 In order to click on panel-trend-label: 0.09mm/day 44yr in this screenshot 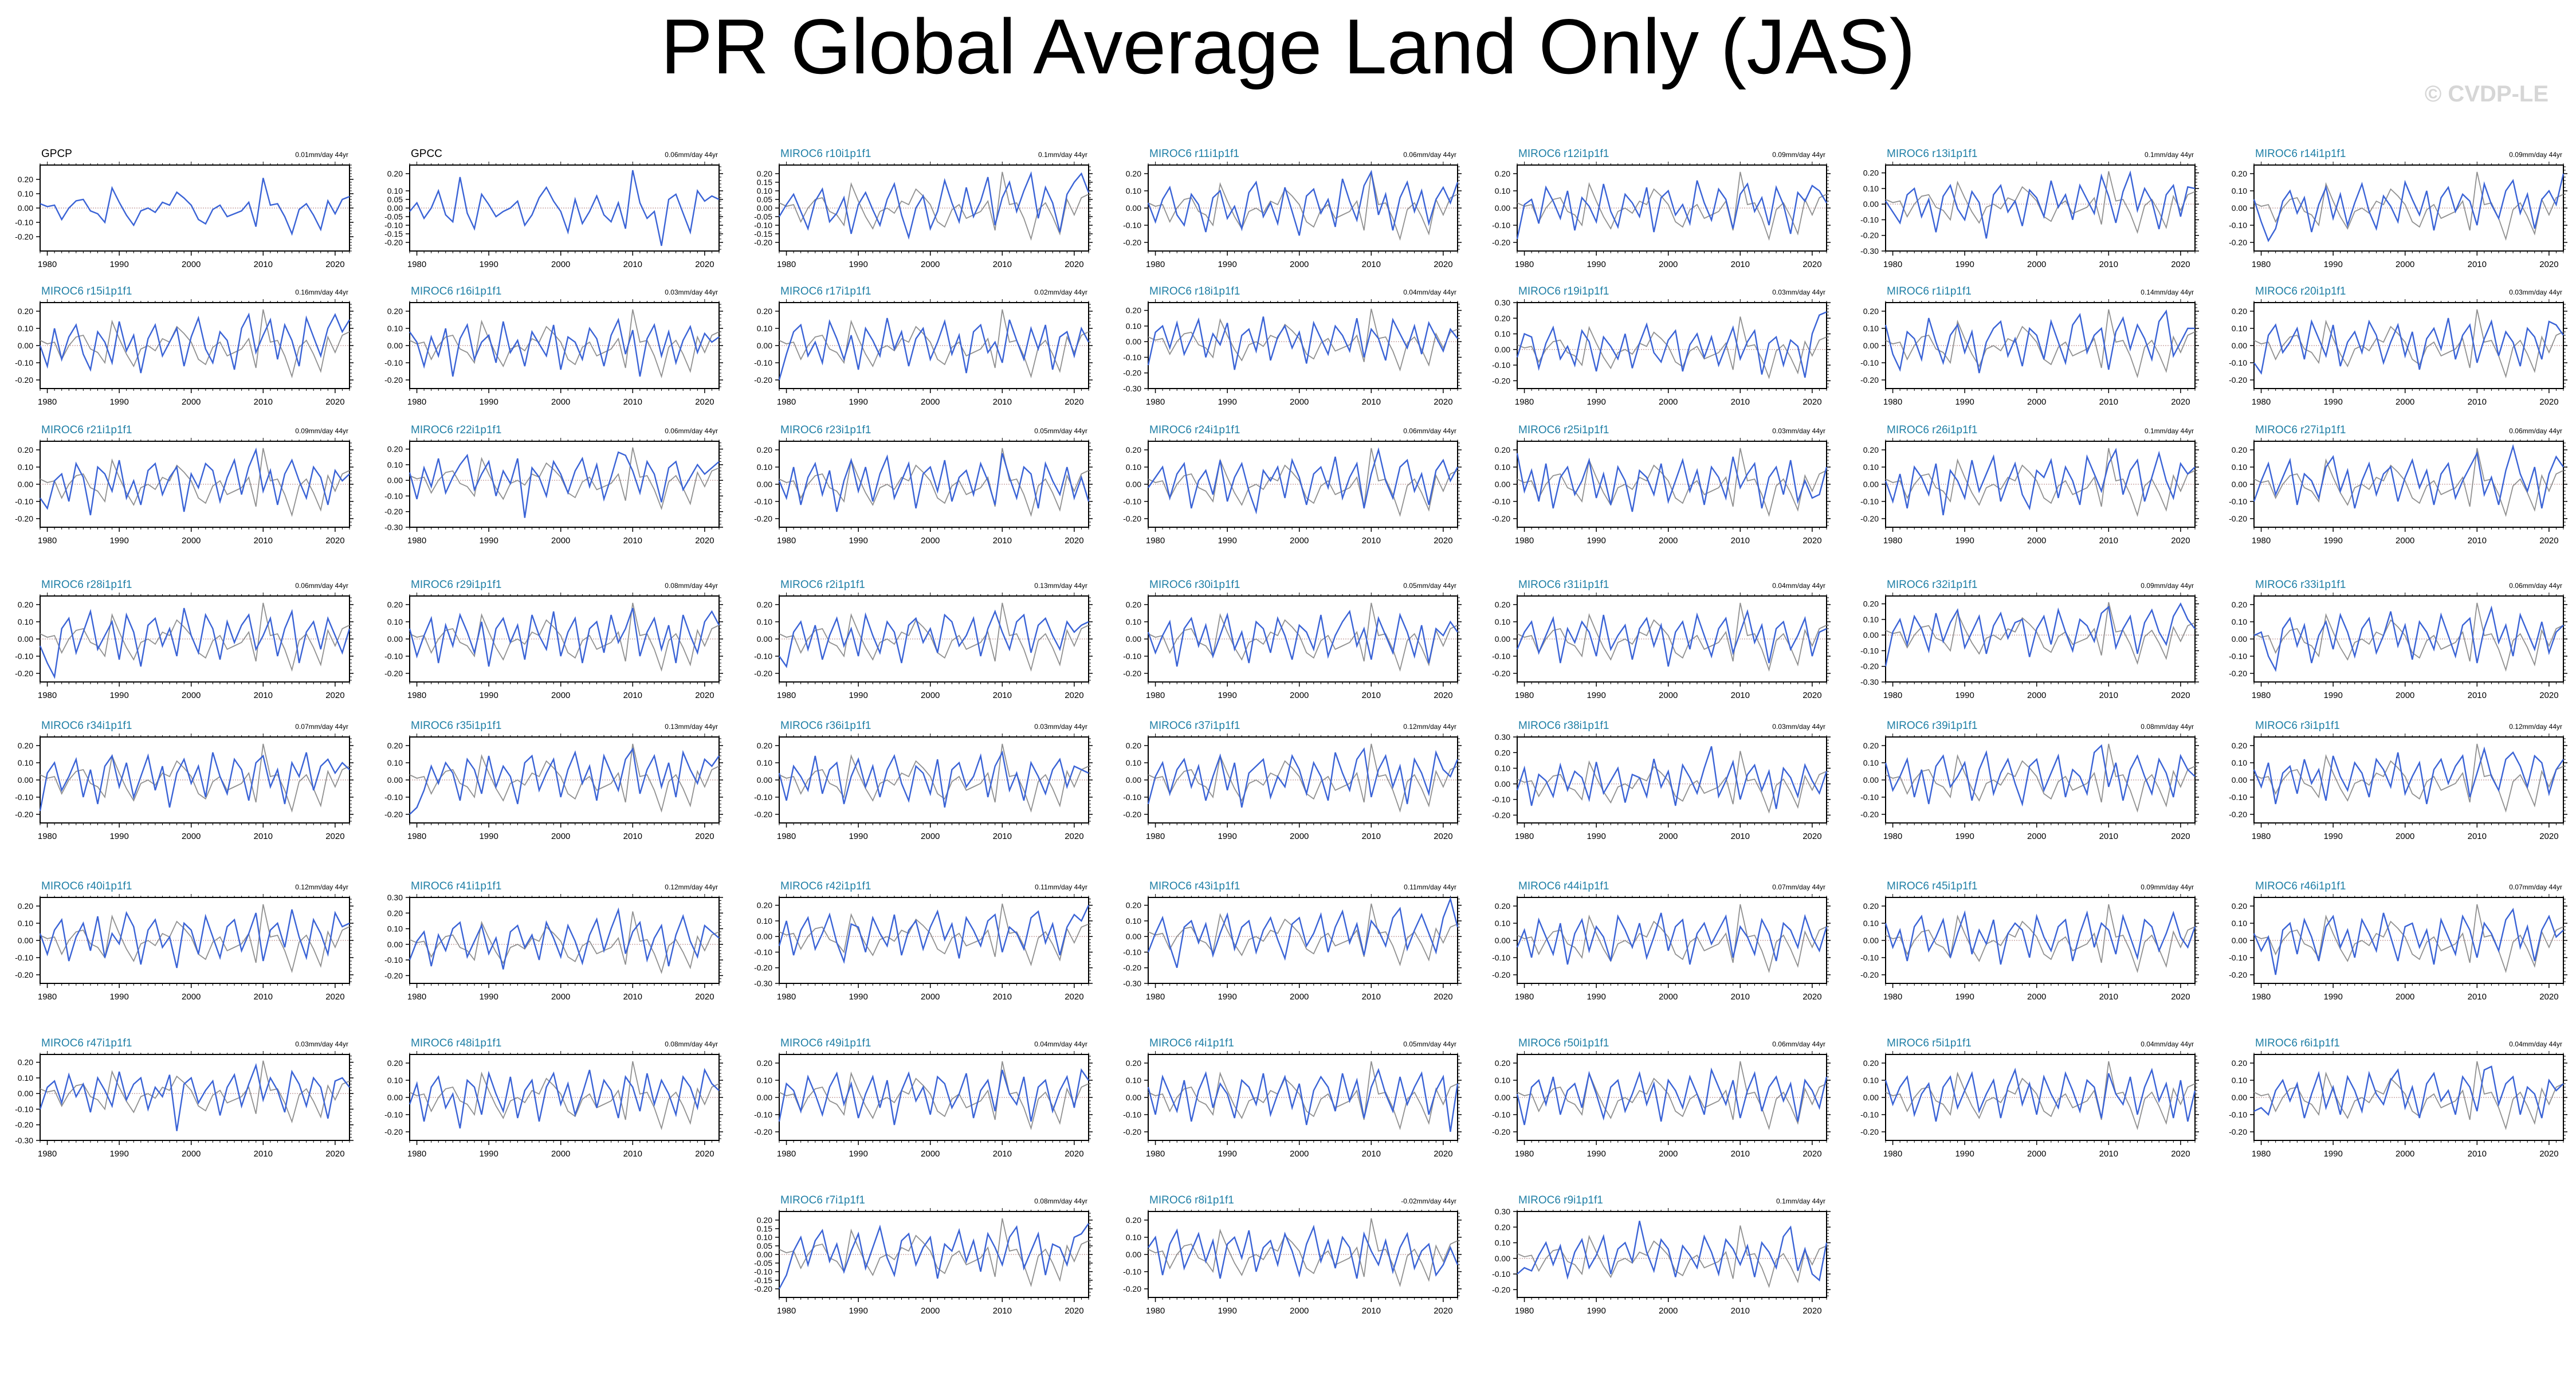, I will do `click(322, 431)`.